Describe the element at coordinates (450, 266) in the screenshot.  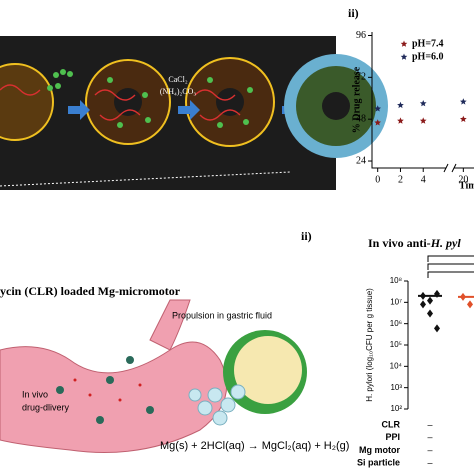
I see `significance-brackets` at that location.